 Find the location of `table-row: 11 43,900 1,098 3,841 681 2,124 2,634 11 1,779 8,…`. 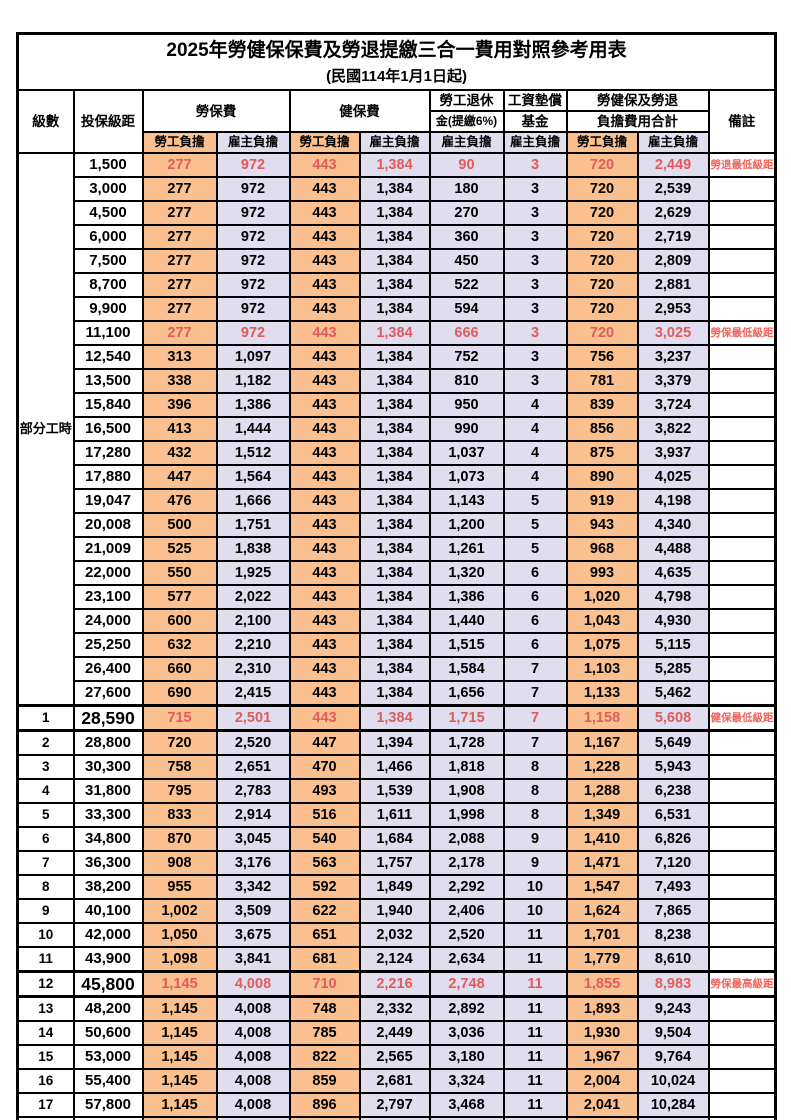

table-row: 11 43,900 1,098 3,841 681 2,124 2,634 11 1,779 8,… is located at coordinates (396, 959).